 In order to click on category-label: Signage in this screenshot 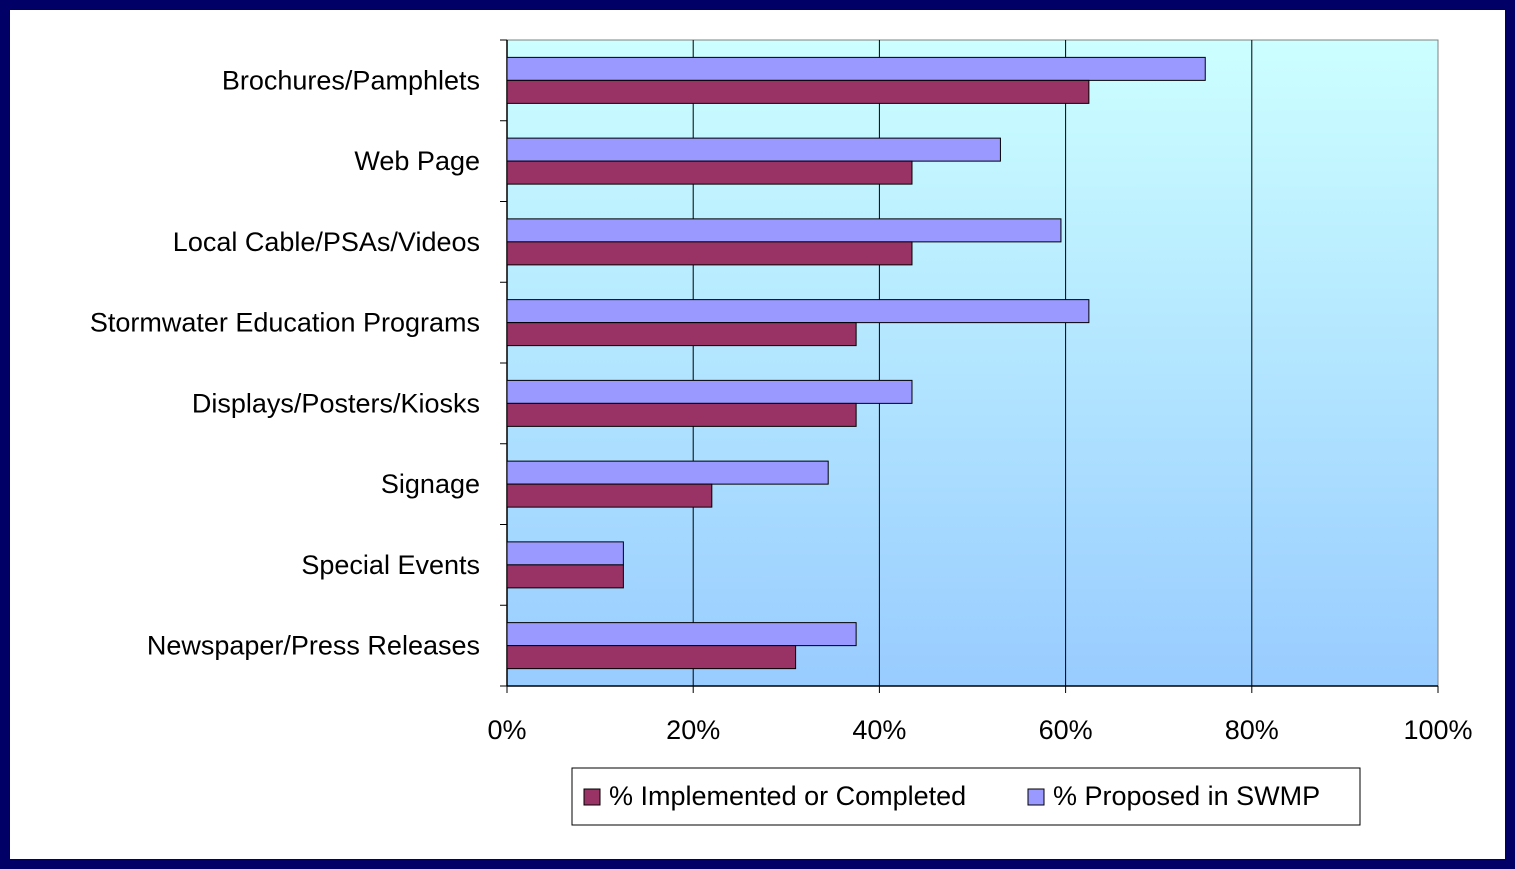, I will do `click(430, 484)`.